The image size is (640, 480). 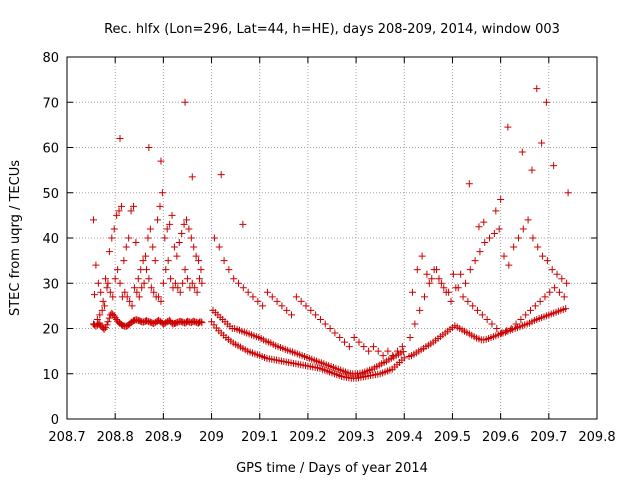 What do you see at coordinates (66, 437) in the screenshot?
I see `x-tick-label: 208.7` at bounding box center [66, 437].